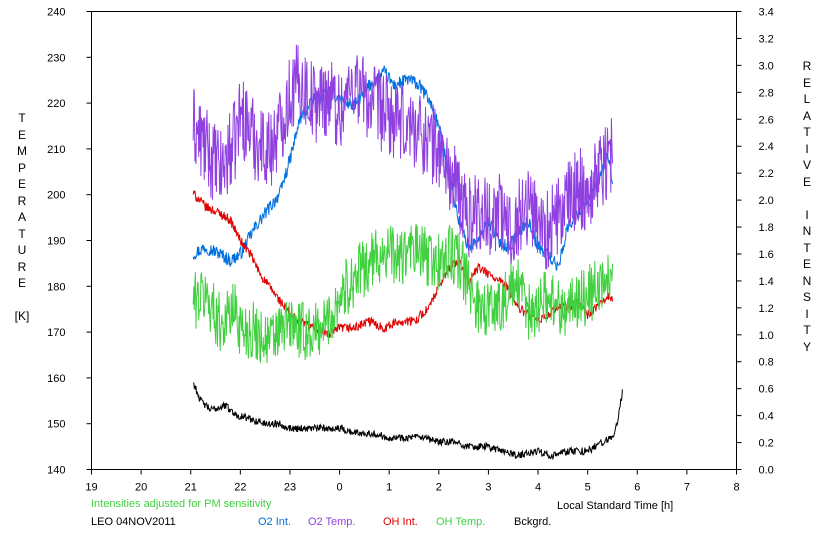 The width and height of the screenshot is (828, 535). Describe the element at coordinates (340, 488) in the screenshot. I see `x-tick-label: 0` at that location.